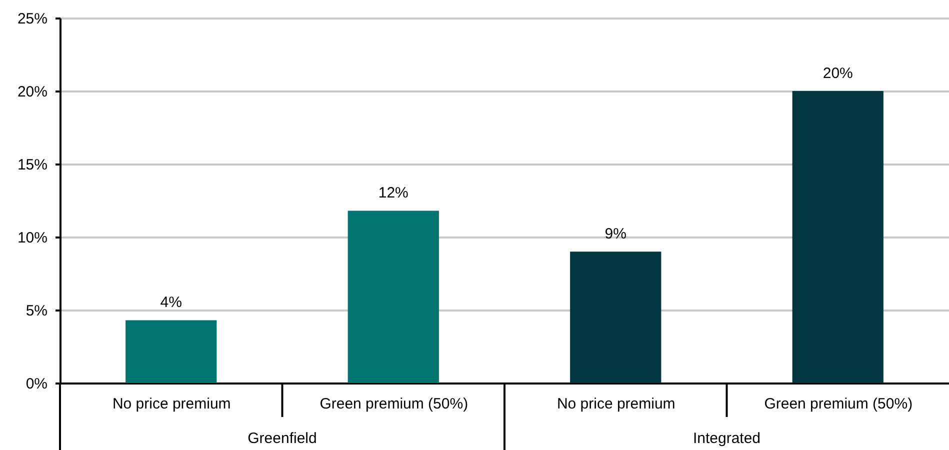  Describe the element at coordinates (615, 234) in the screenshot. I see `data-label: 9%` at that location.